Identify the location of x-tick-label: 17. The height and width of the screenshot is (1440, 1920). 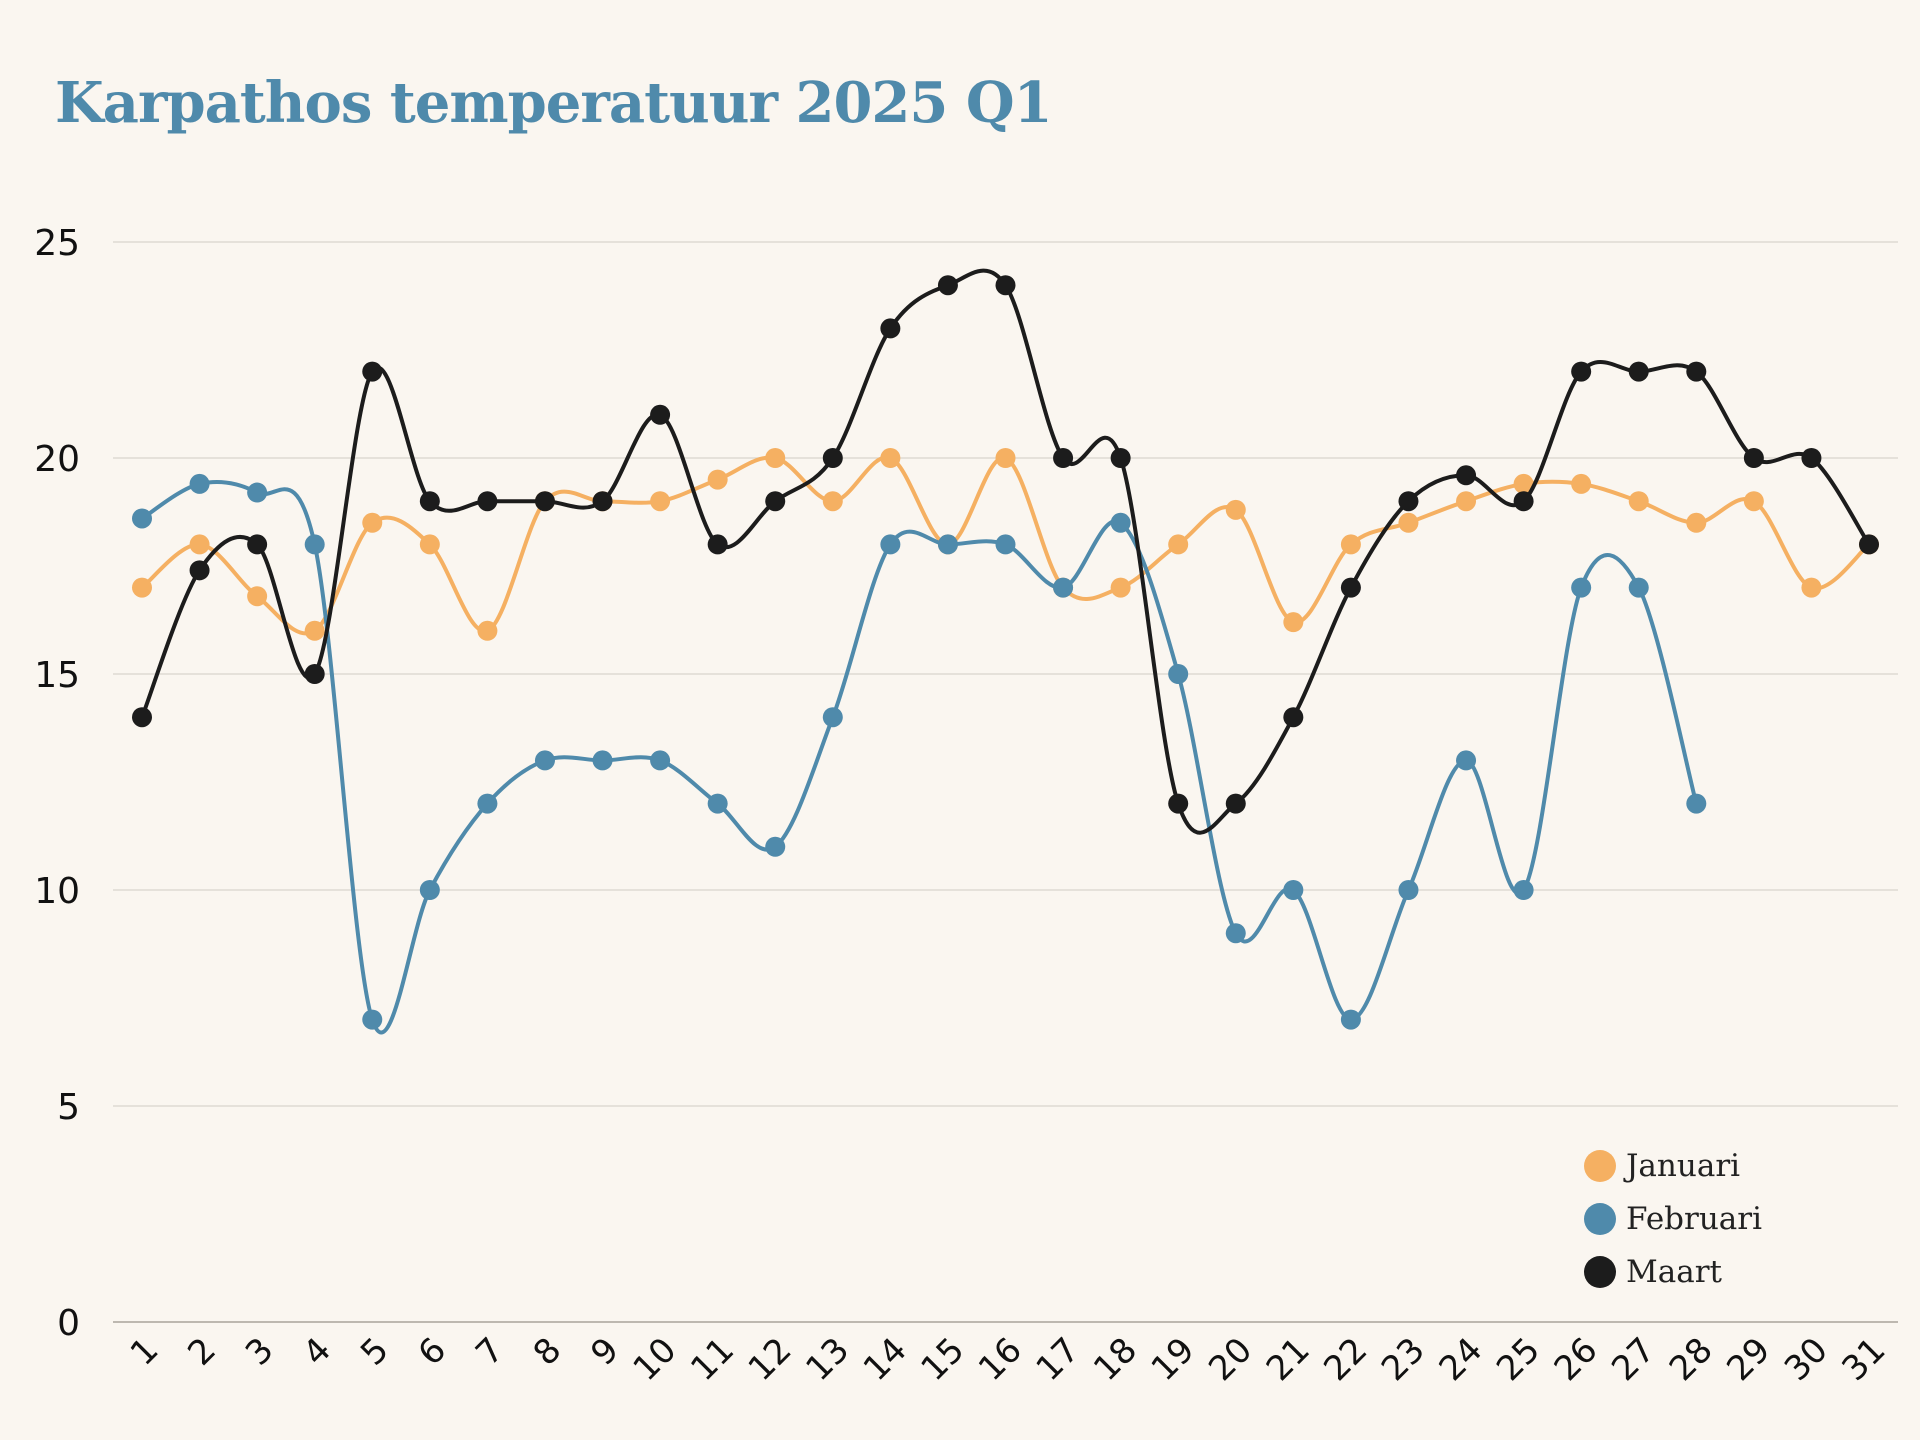
(1058, 1359).